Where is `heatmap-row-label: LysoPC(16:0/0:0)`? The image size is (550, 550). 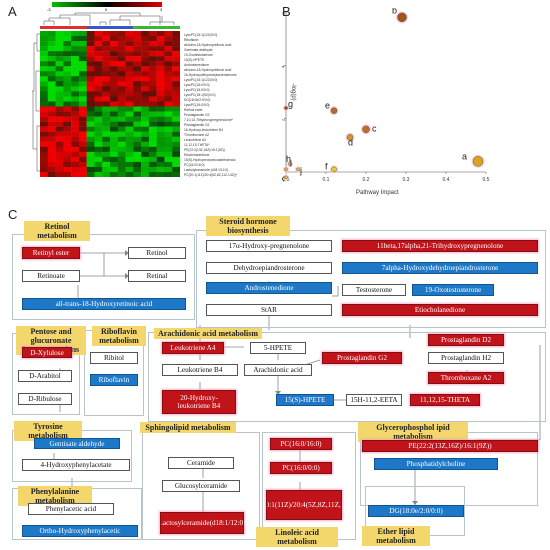 heatmap-row-label: LysoPC(16:0/0:0) is located at coordinates (197, 104).